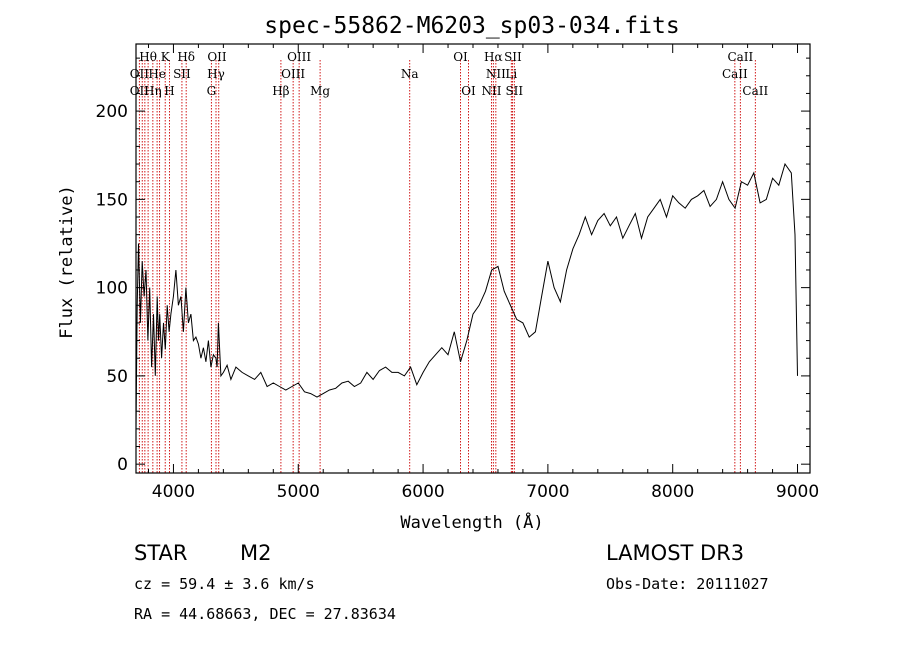  I want to click on line-label: Hη, so click(153, 91).